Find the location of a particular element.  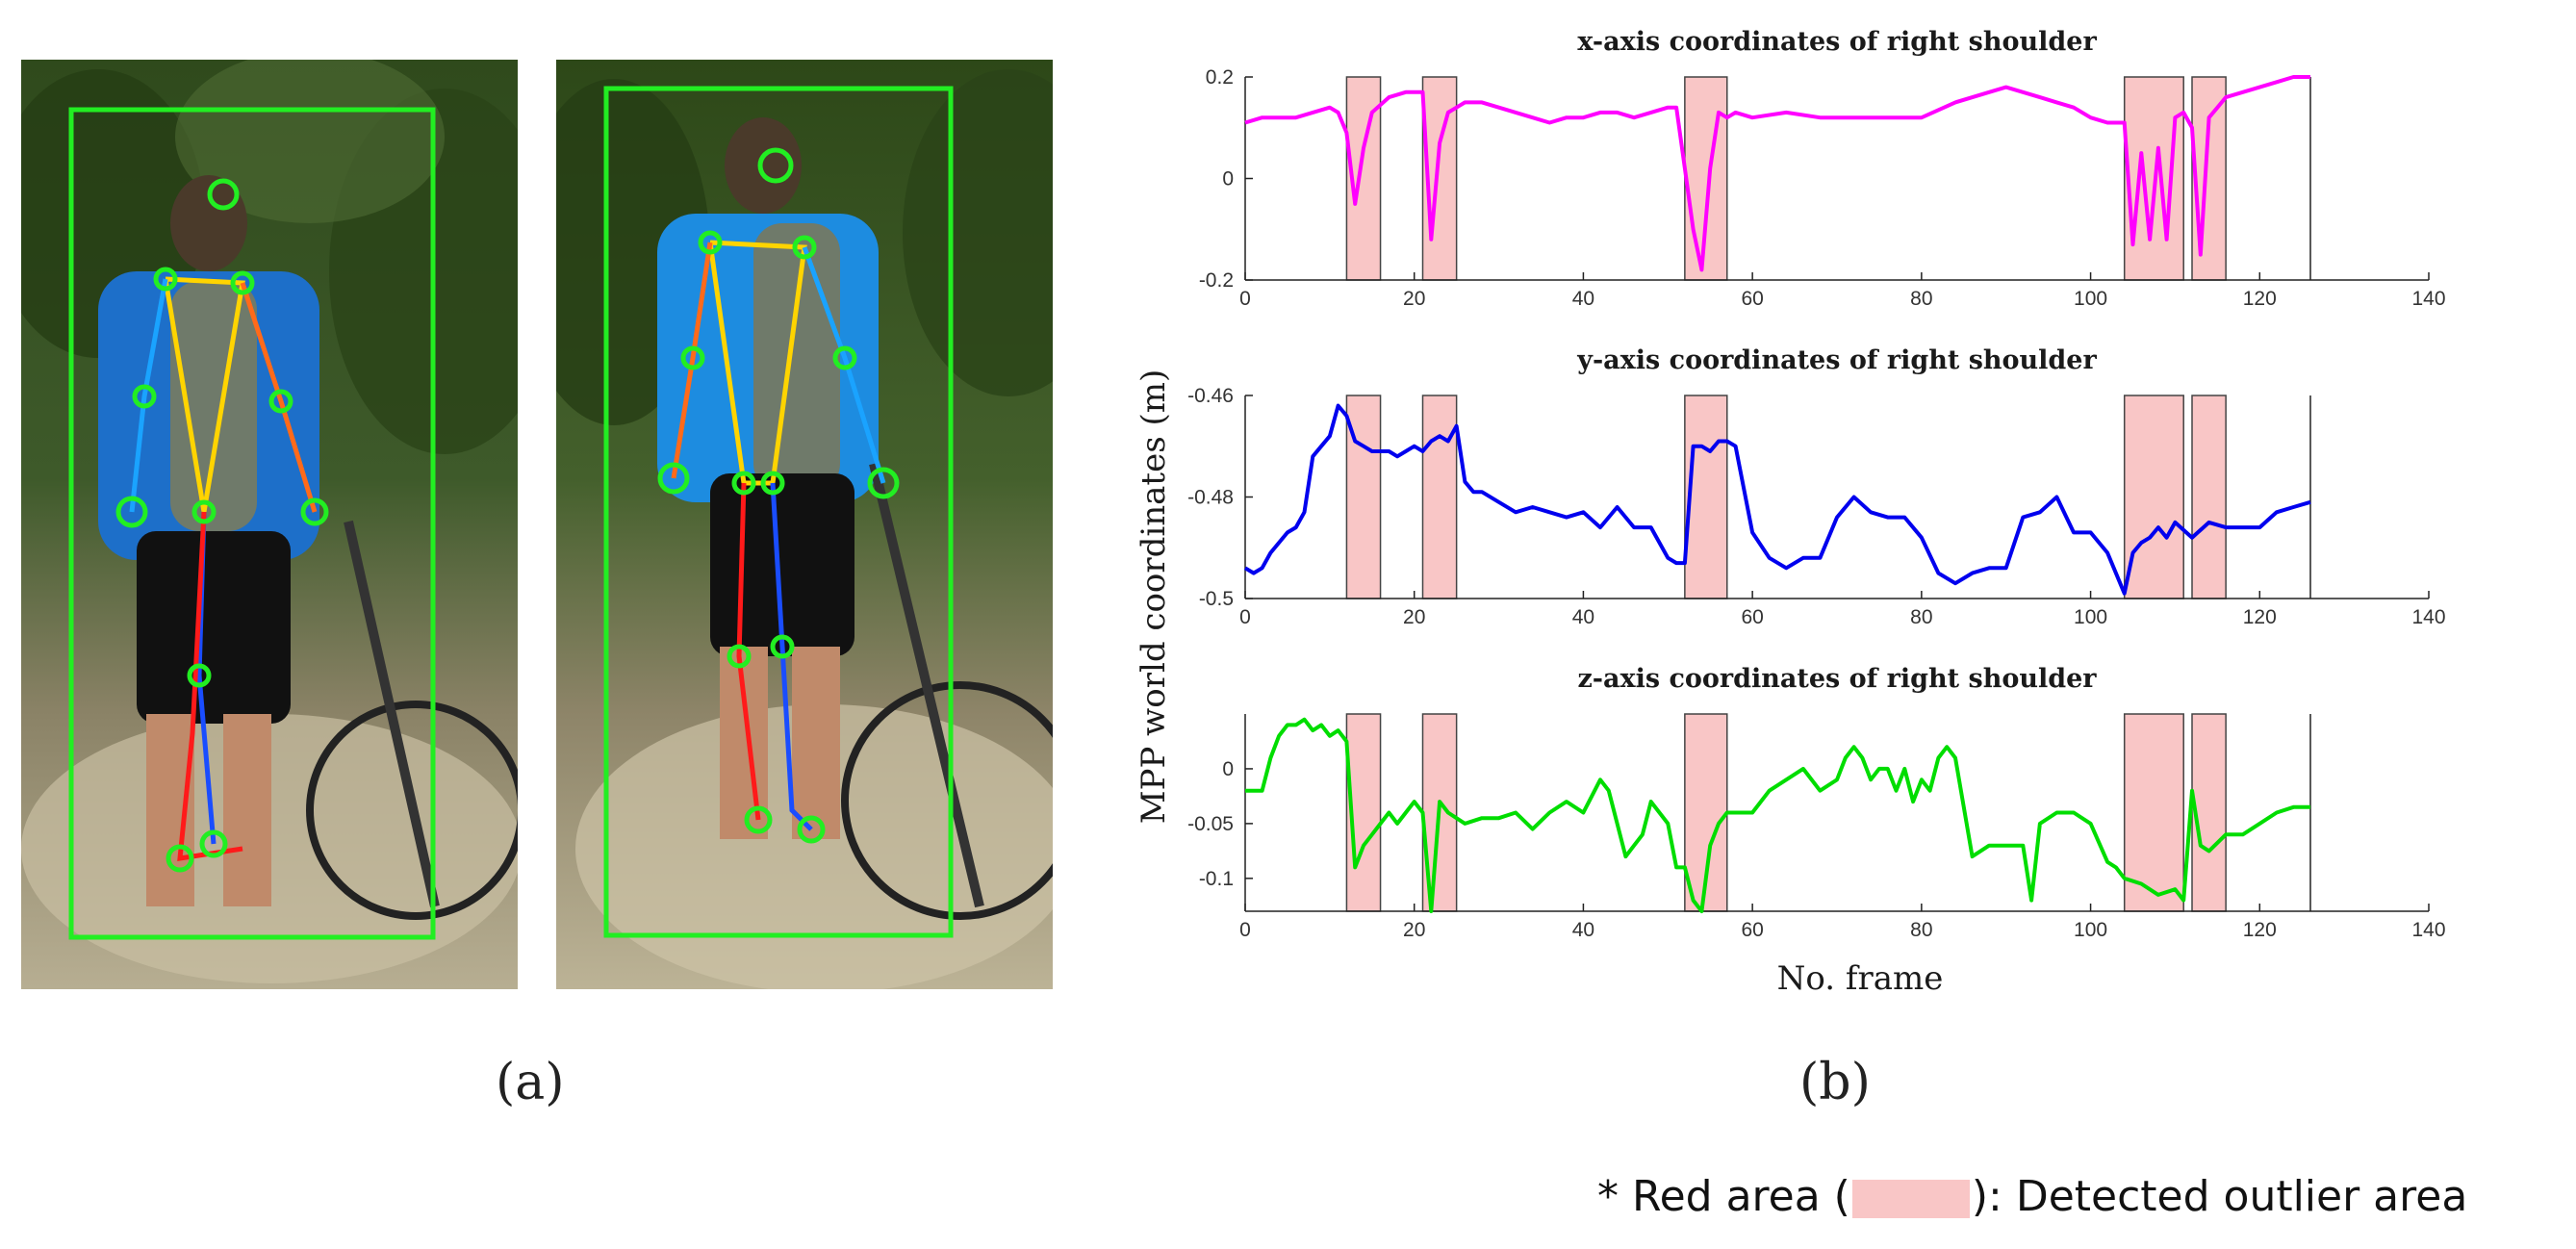

panel-label-b: (b) is located at coordinates (1835, 1082).